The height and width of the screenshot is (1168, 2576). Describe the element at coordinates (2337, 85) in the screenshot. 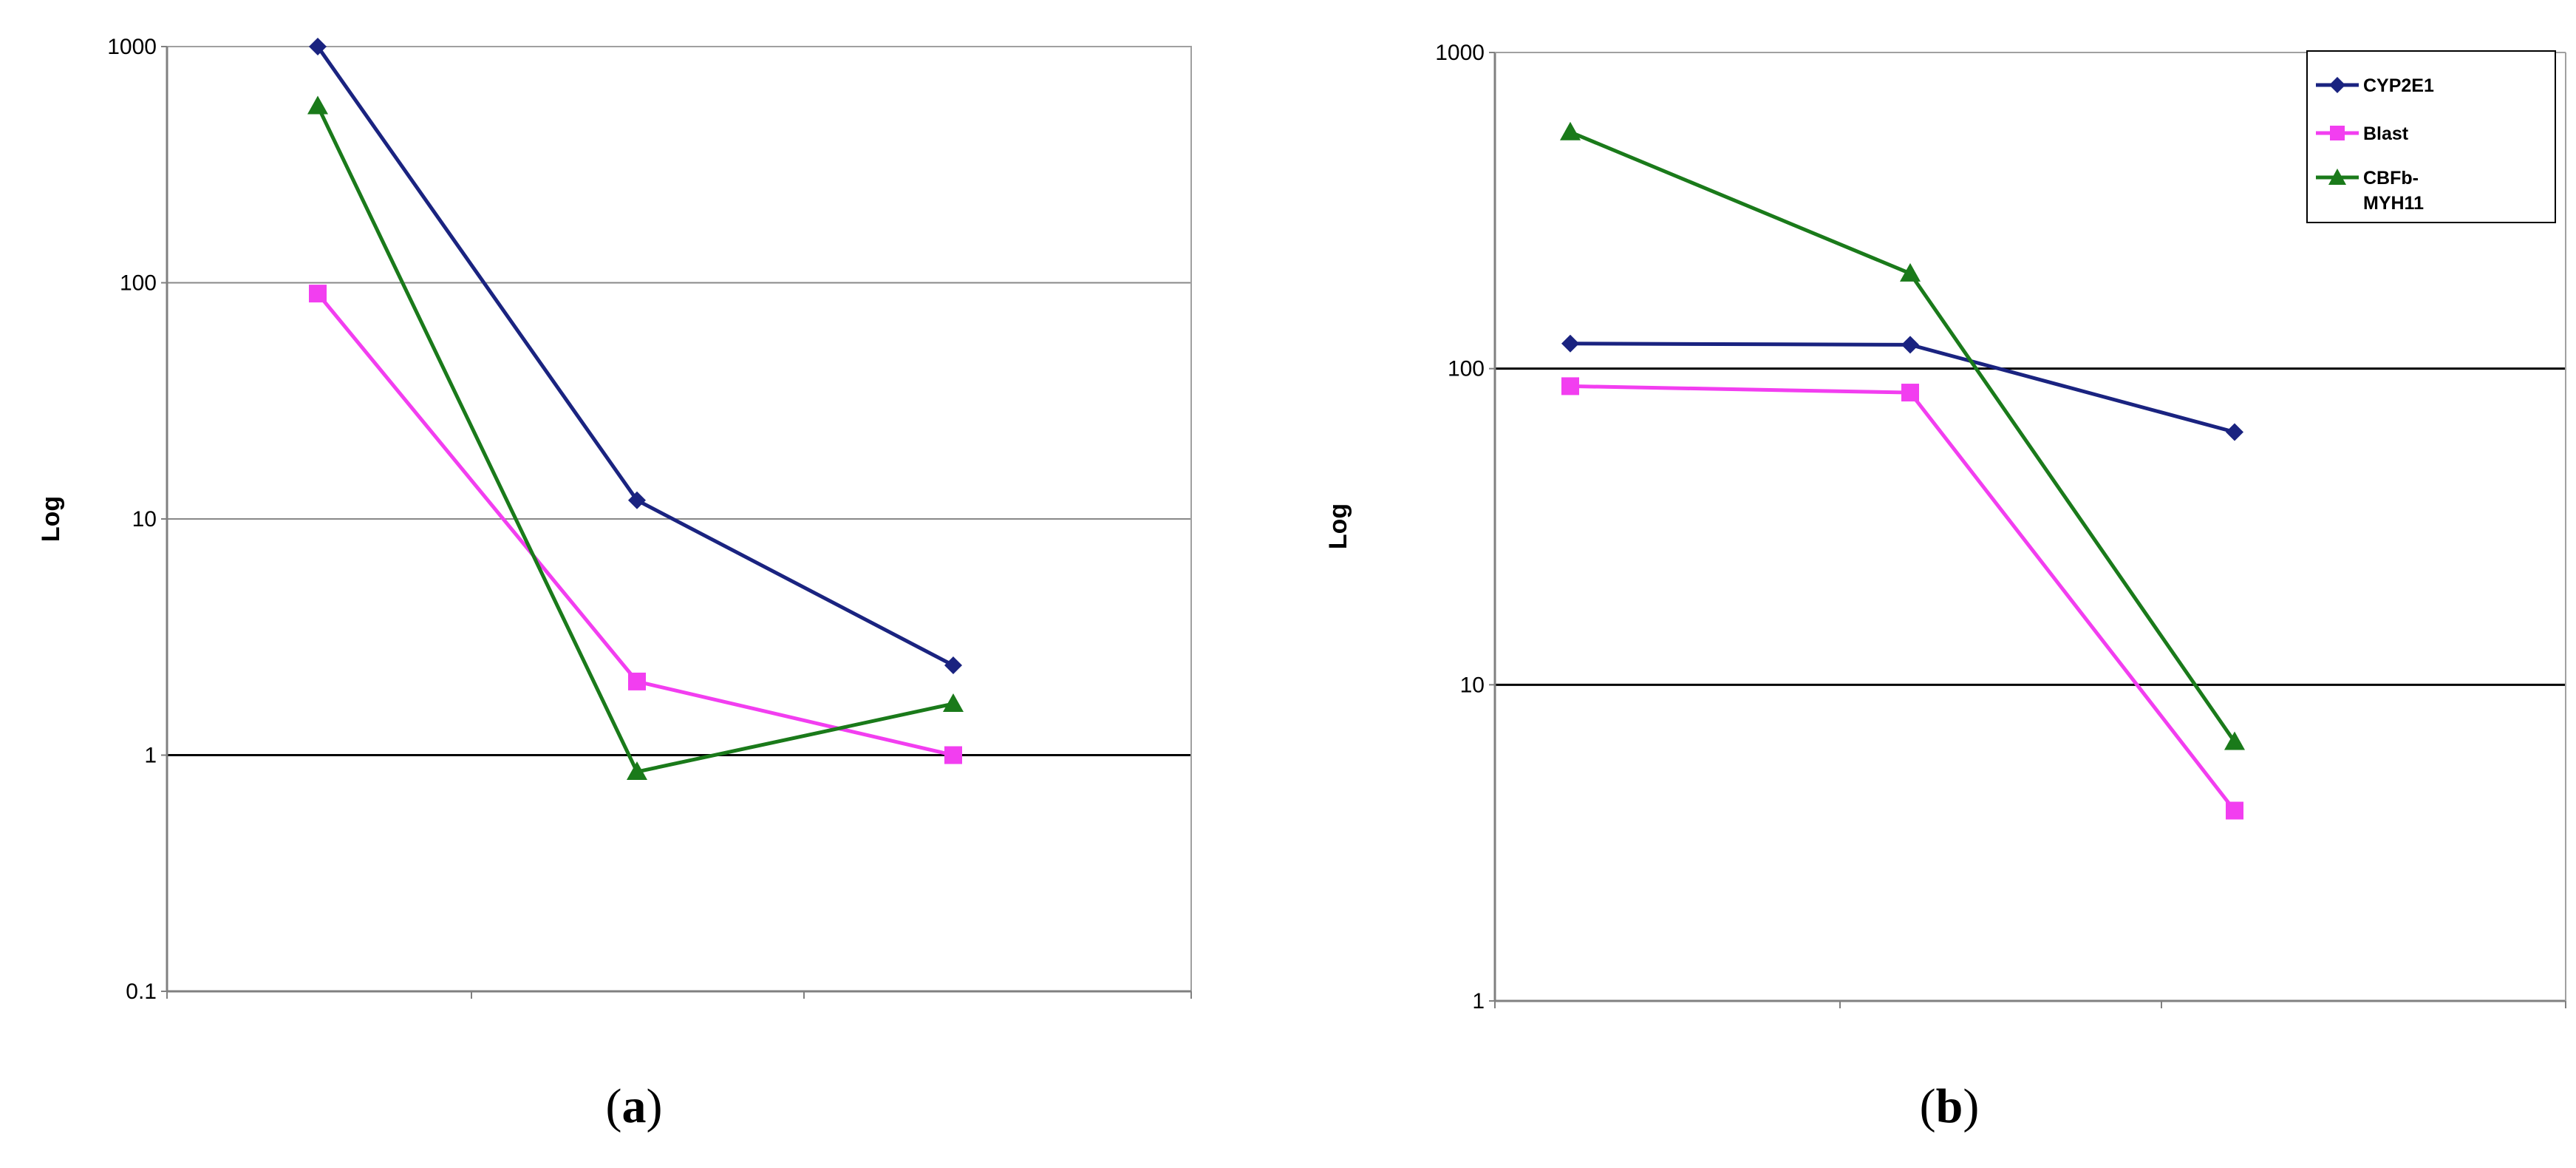

I see `legend-marker-cyp2e1` at that location.